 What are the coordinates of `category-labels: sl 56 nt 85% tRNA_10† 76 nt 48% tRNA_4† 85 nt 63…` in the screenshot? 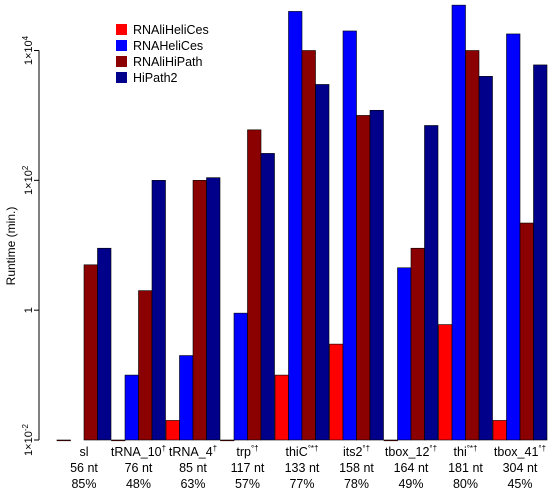 It's located at (308, 467).